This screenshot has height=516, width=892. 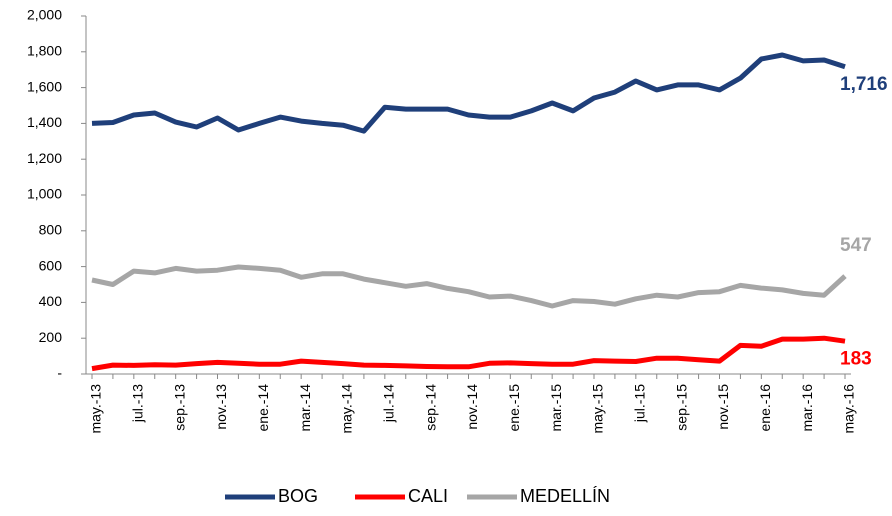 I want to click on x-tick-label: sep.-15, so click(x=681, y=407).